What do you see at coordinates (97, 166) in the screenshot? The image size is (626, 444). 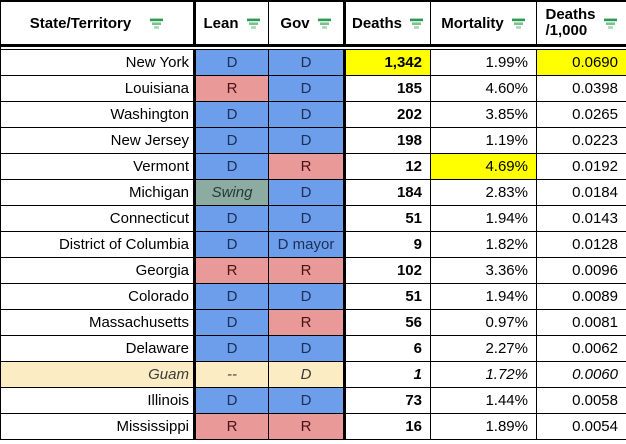 I see `state-cell: Vermont` at bounding box center [97, 166].